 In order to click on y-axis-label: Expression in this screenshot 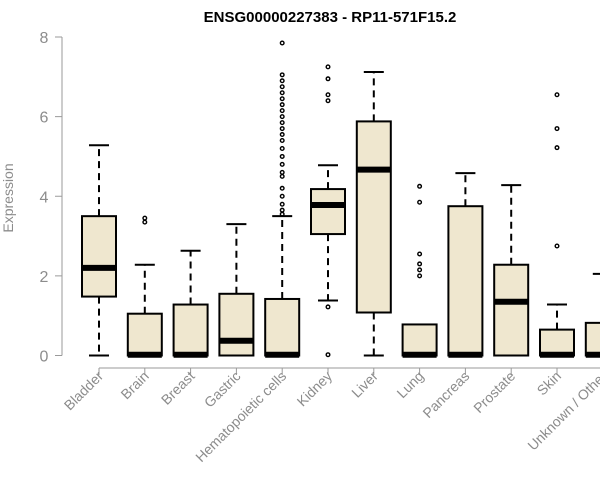, I will do `click(8, 197)`.